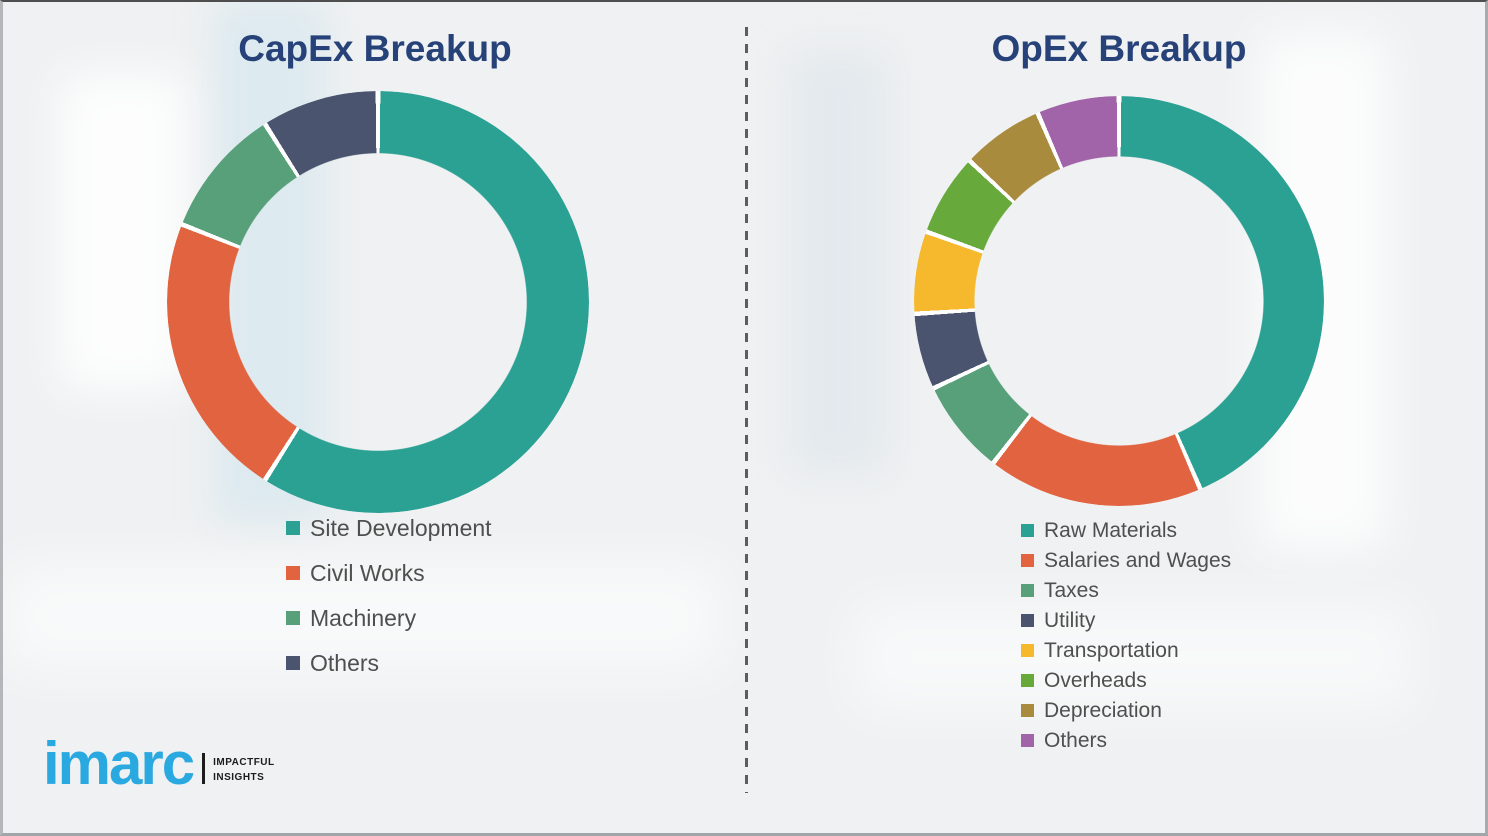  Describe the element at coordinates (375, 48) in the screenshot. I see `capex-title: CapEx Breakup` at that location.